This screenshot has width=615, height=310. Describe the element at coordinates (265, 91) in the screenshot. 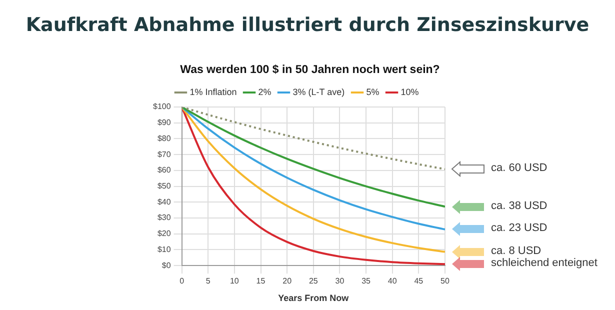

I see `legend-label: 2%` at that location.